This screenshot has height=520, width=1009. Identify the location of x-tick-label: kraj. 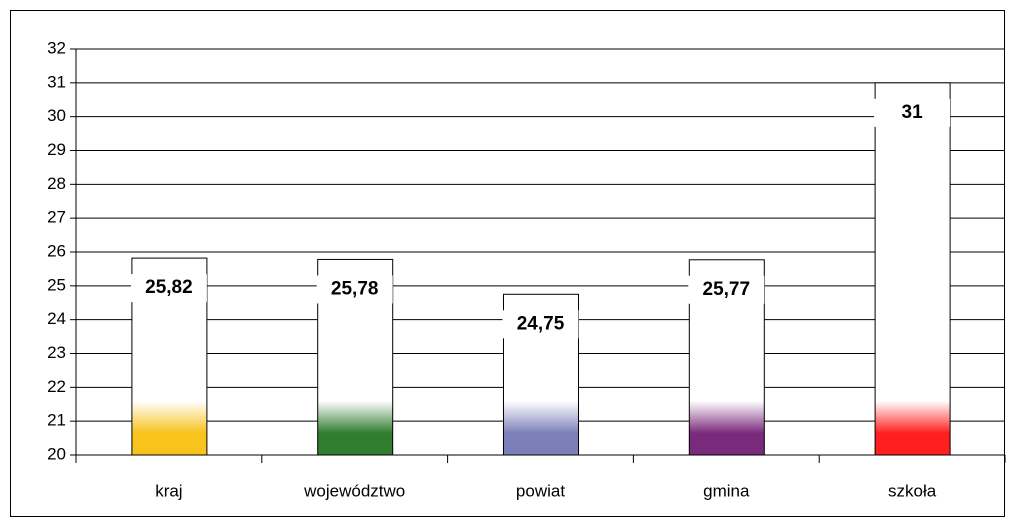
(168, 490).